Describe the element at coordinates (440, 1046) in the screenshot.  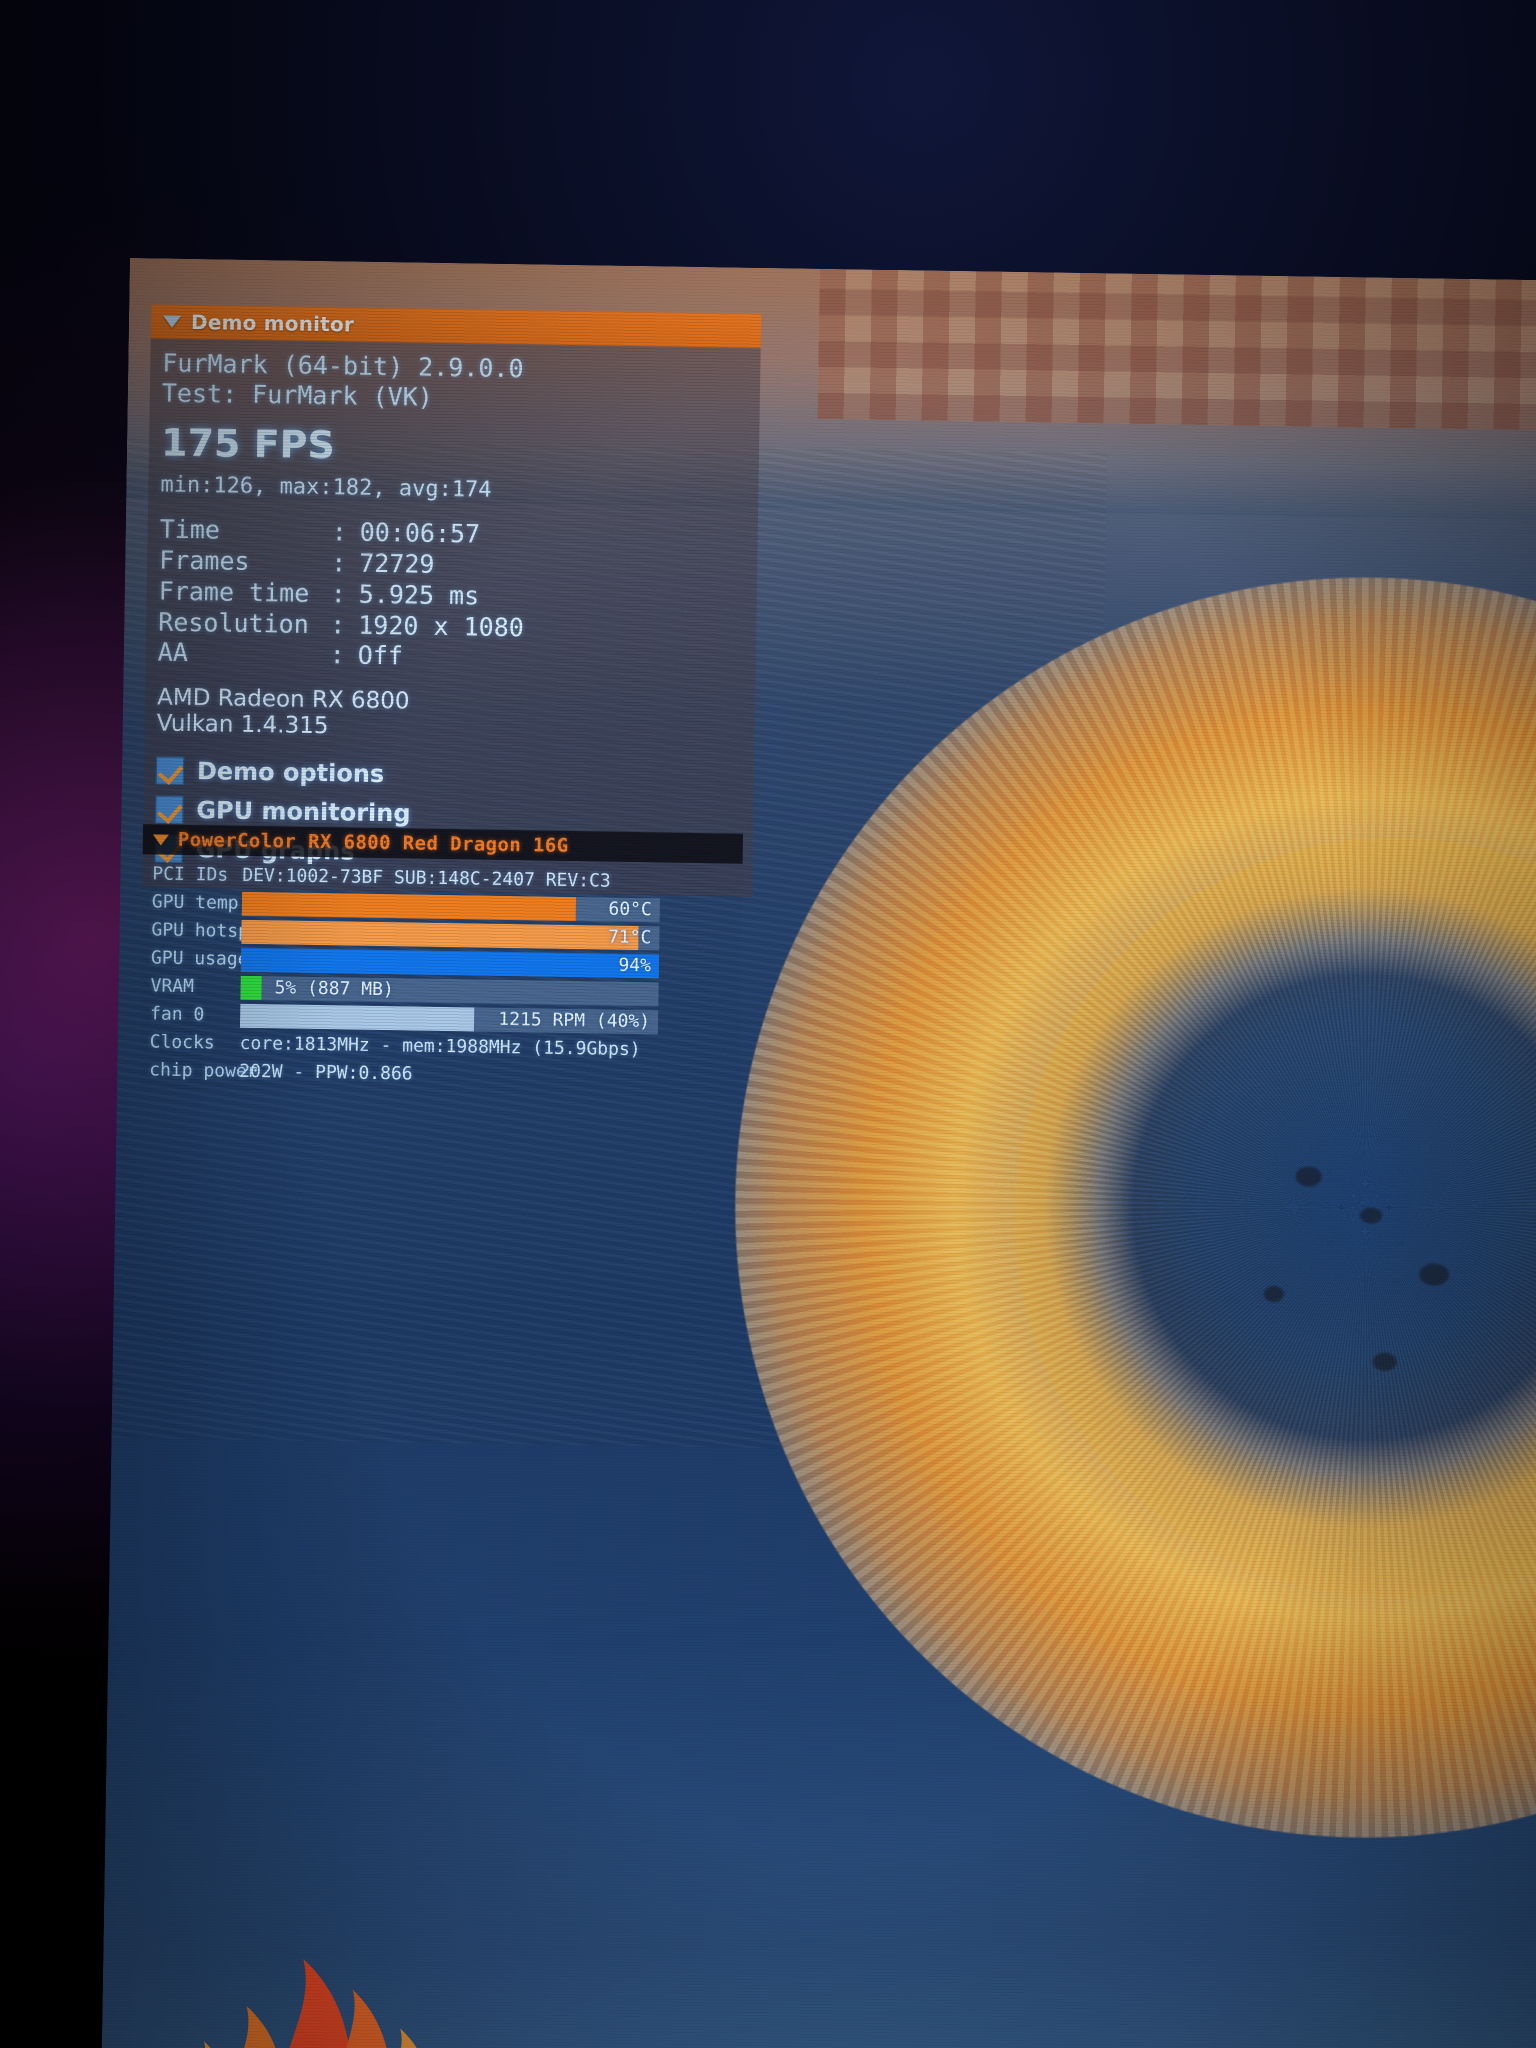
I see `row-value: core:1813MHz - mem:1988MHz (15.9Gbps)` at that location.